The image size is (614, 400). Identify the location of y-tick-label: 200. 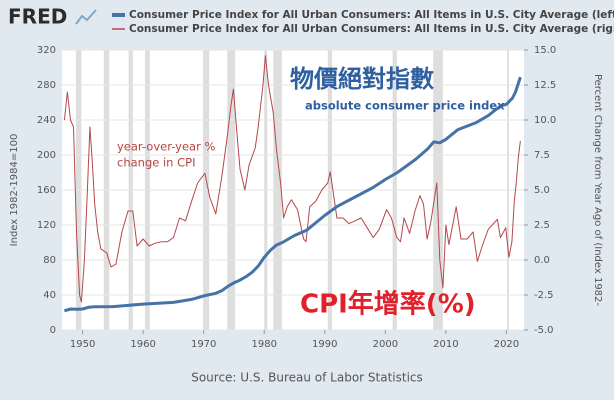
(46, 155).